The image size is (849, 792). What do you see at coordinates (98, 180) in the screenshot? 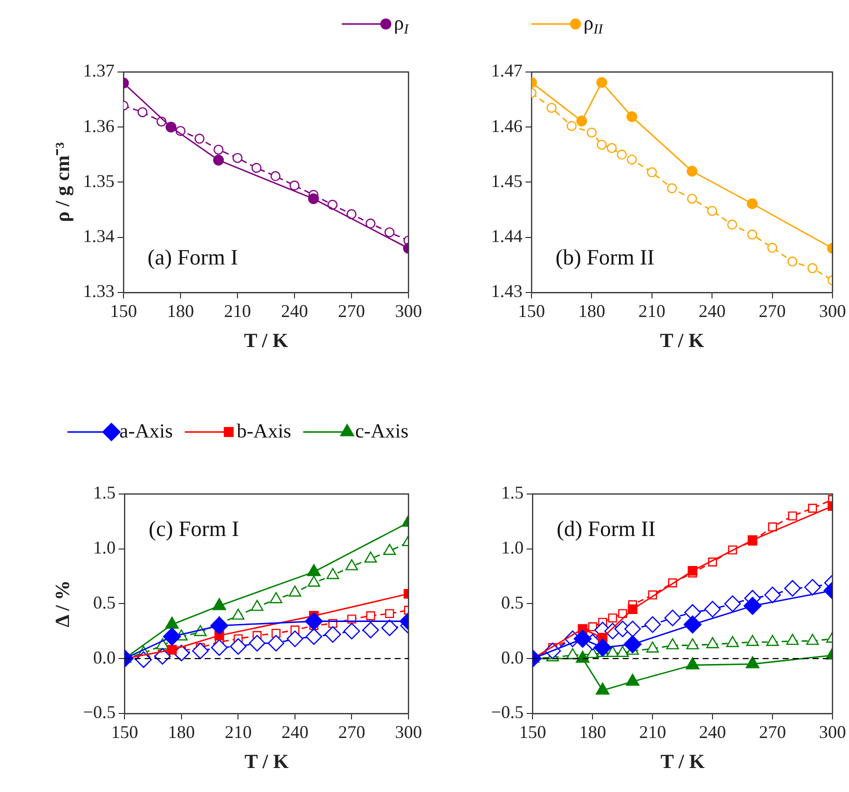
I see `y-tick-label: 1.35` at bounding box center [98, 180].